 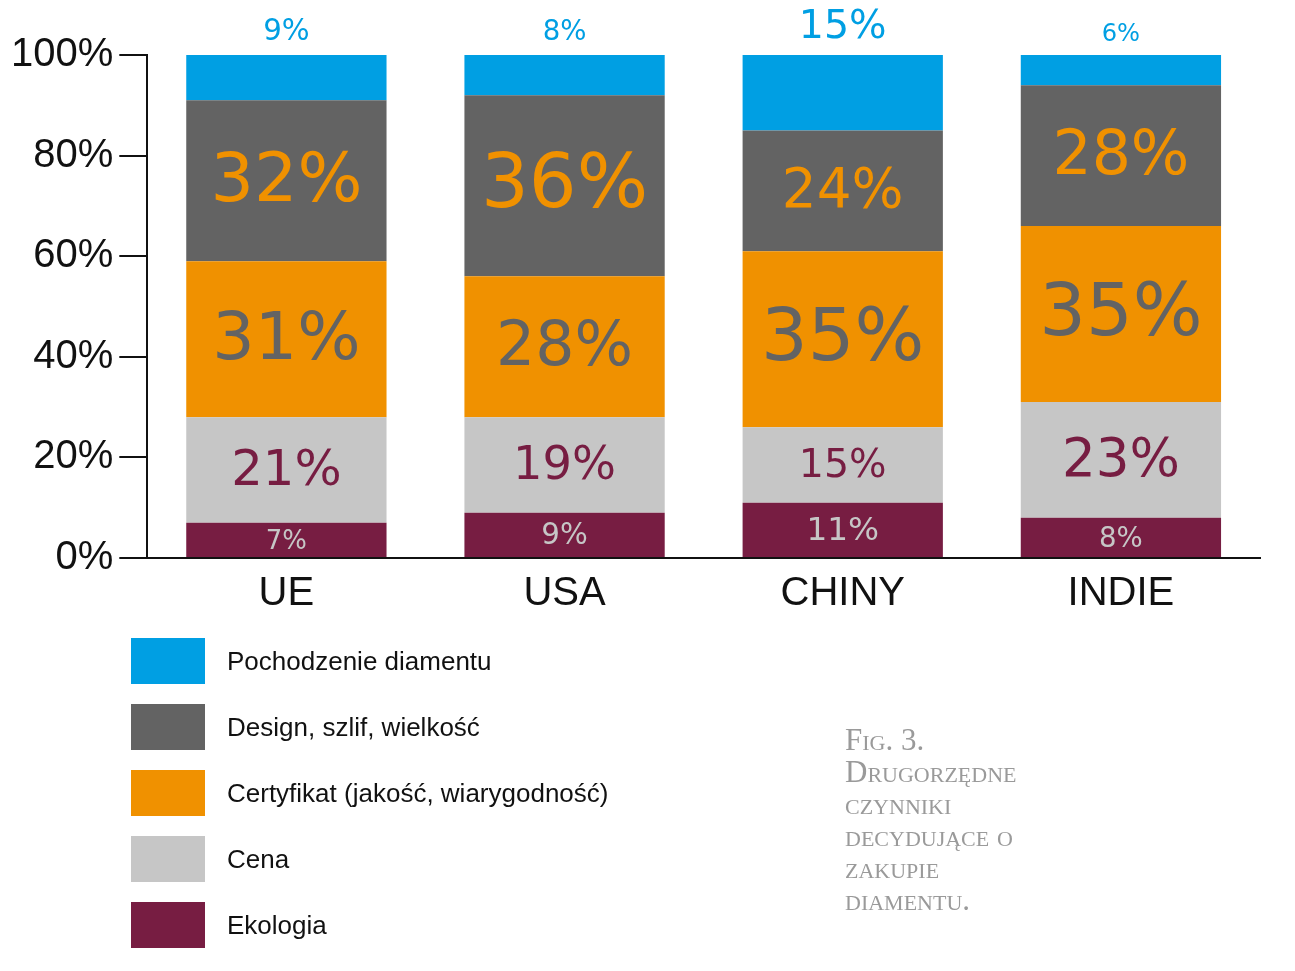 What do you see at coordinates (73, 152) in the screenshot?
I see `y-tick-label: 80%` at bounding box center [73, 152].